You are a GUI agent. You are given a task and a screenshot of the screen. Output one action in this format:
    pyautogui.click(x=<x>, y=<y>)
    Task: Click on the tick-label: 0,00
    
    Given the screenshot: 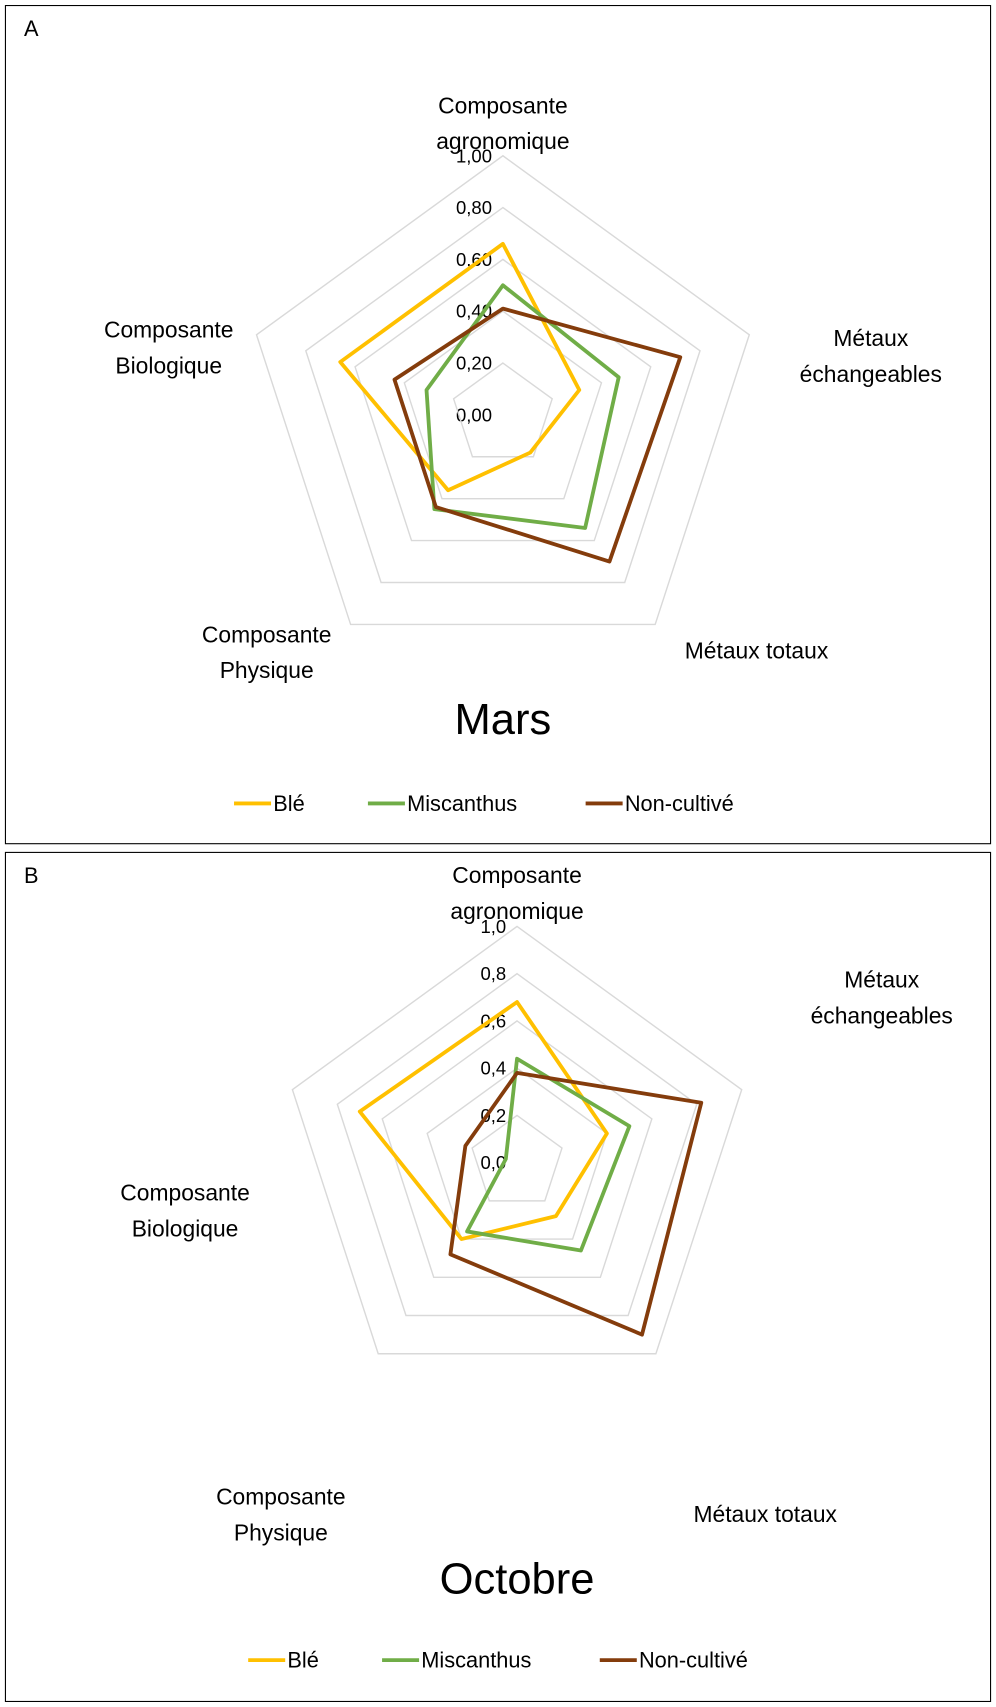 What is the action you would take?
    pyautogui.click(x=474, y=414)
    